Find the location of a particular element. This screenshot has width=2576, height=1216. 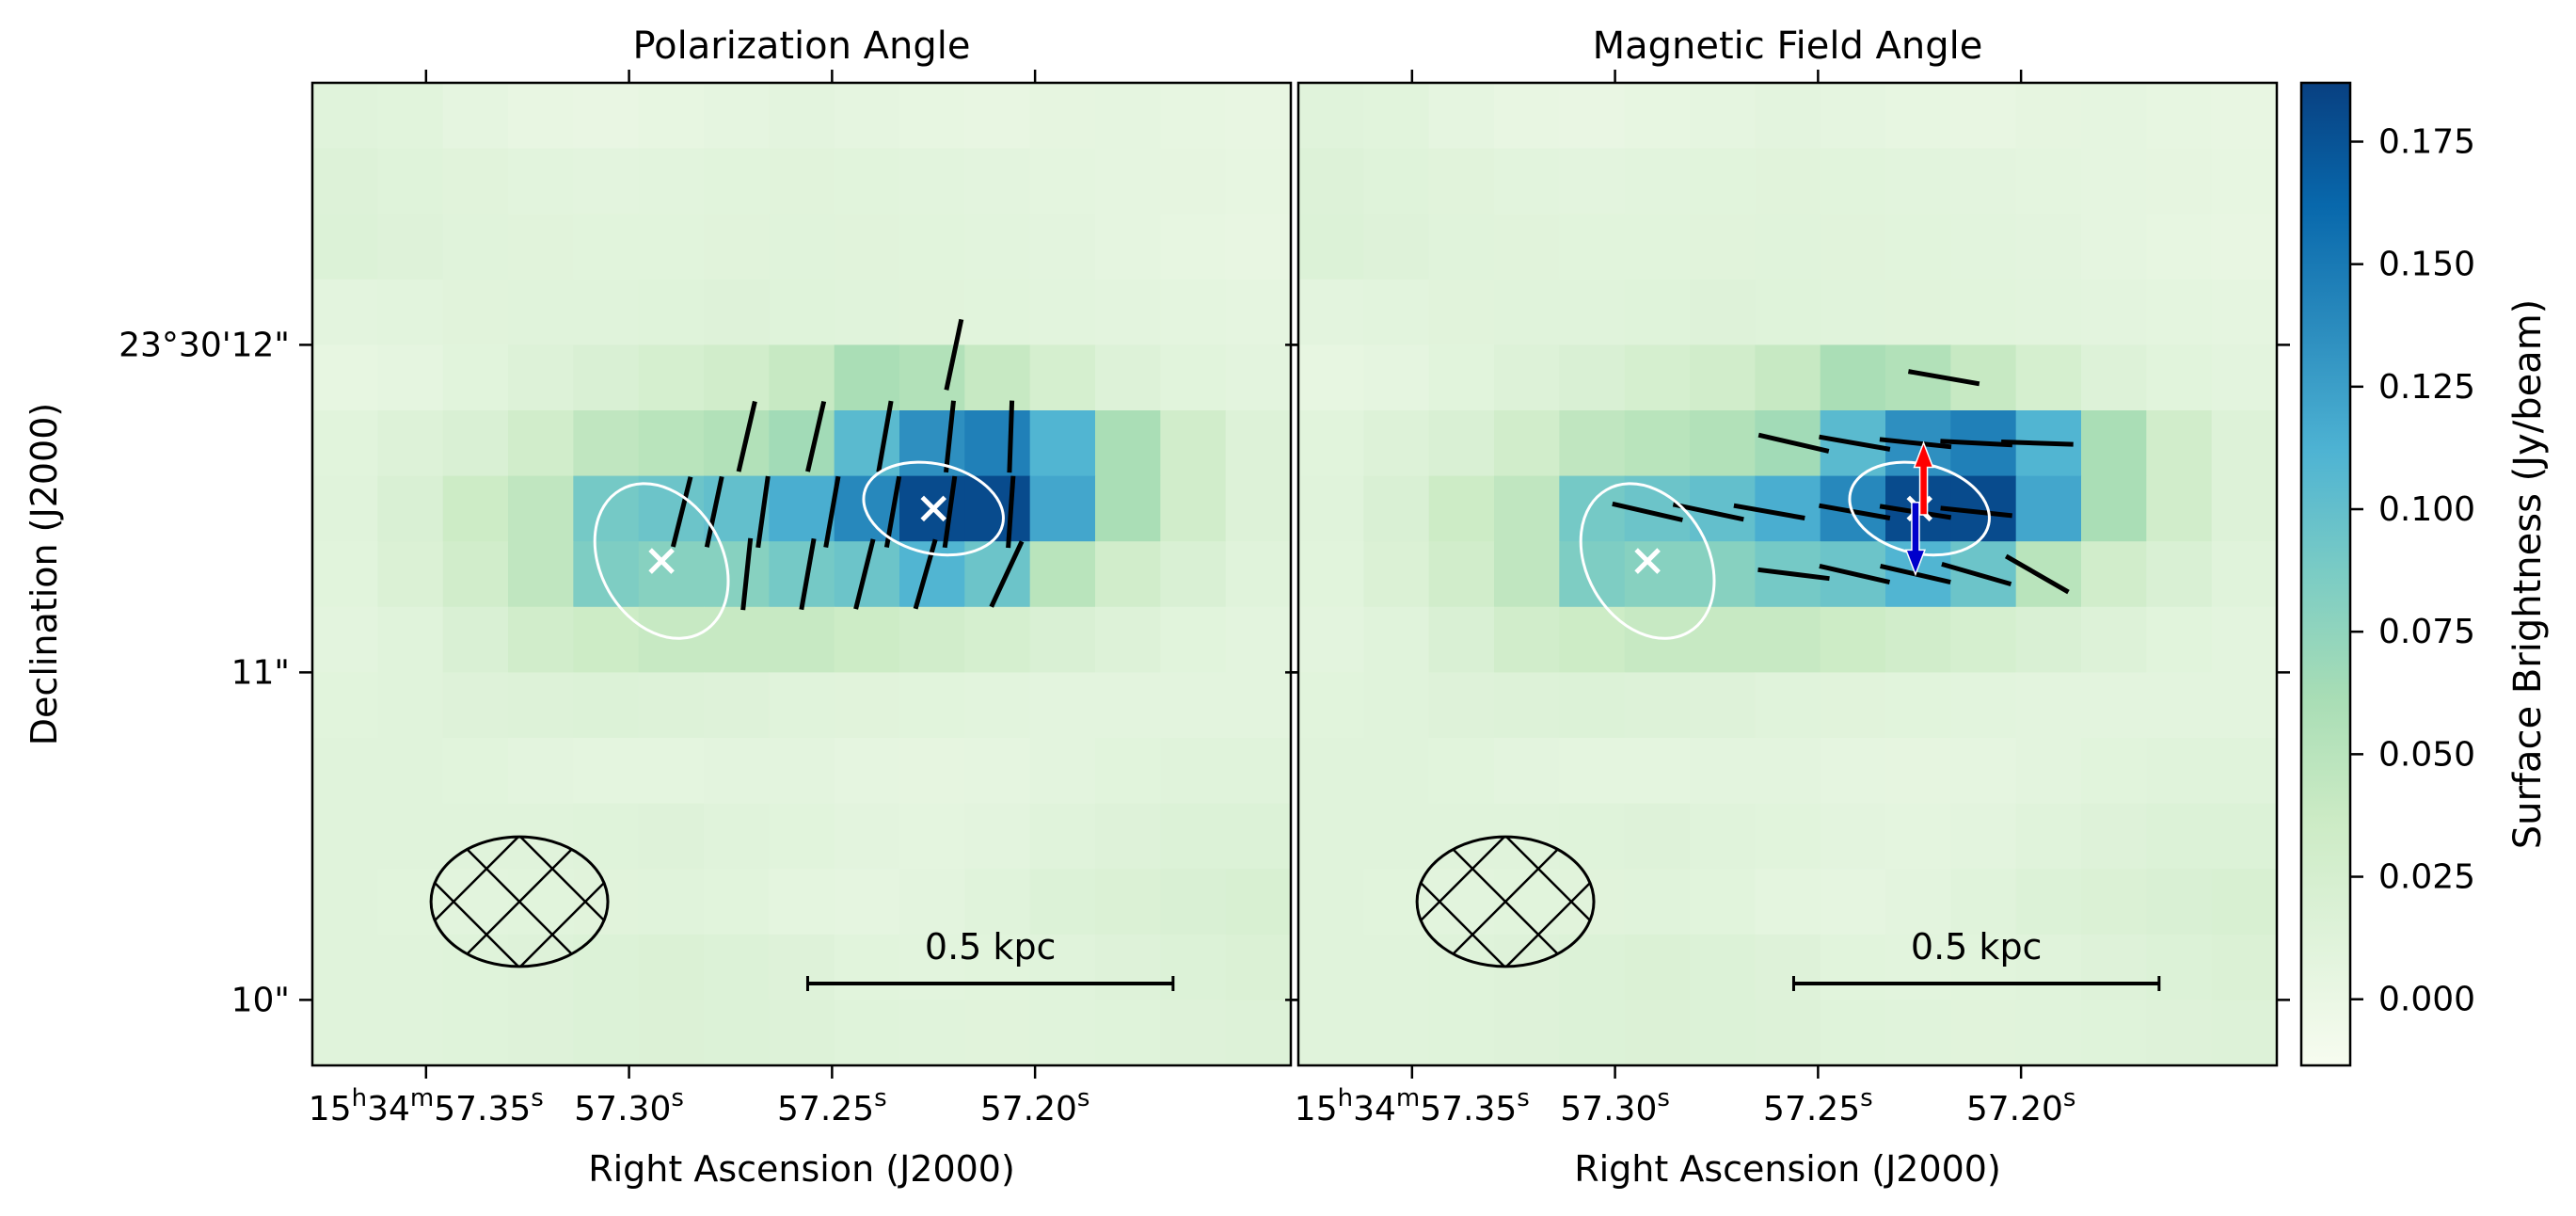

beam-ellipse is located at coordinates (1505, 901).